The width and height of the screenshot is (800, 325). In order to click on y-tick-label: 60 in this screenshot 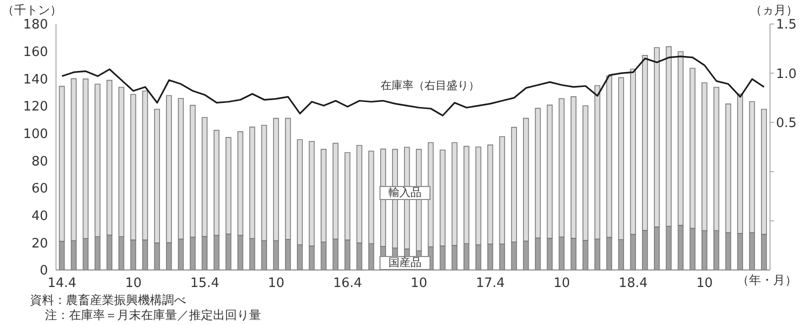, I will do `click(39, 189)`.